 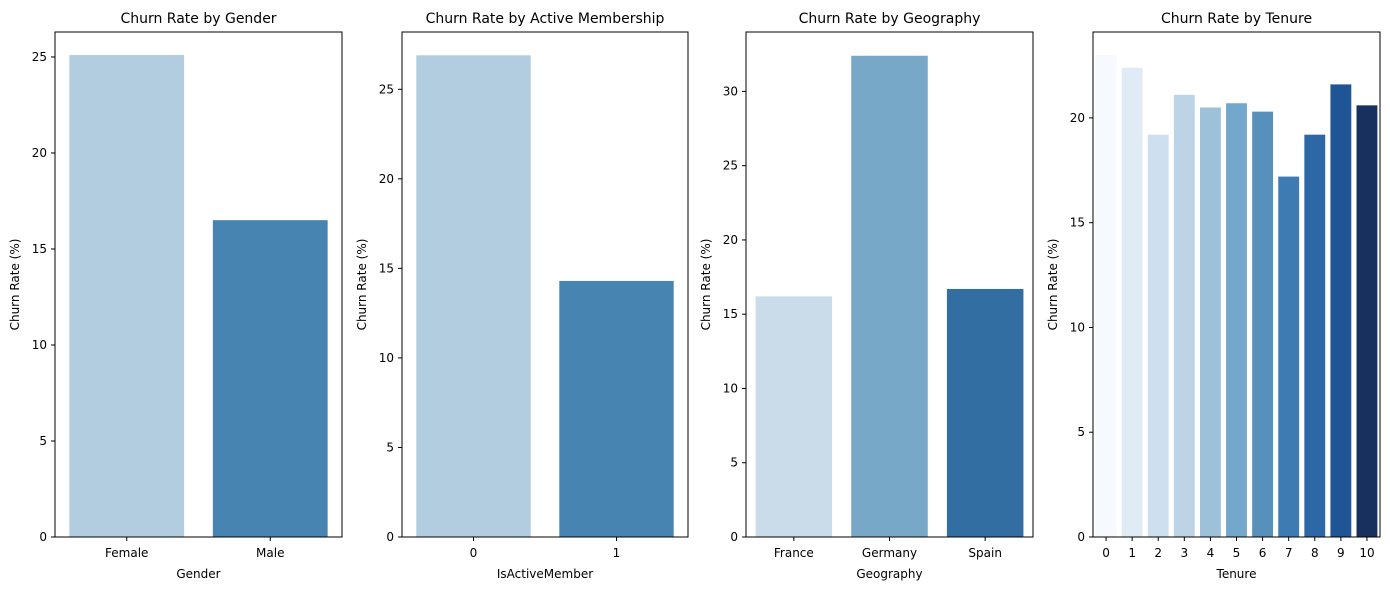 I want to click on chart-title: Churn Rate by Active Membership, so click(x=545, y=19).